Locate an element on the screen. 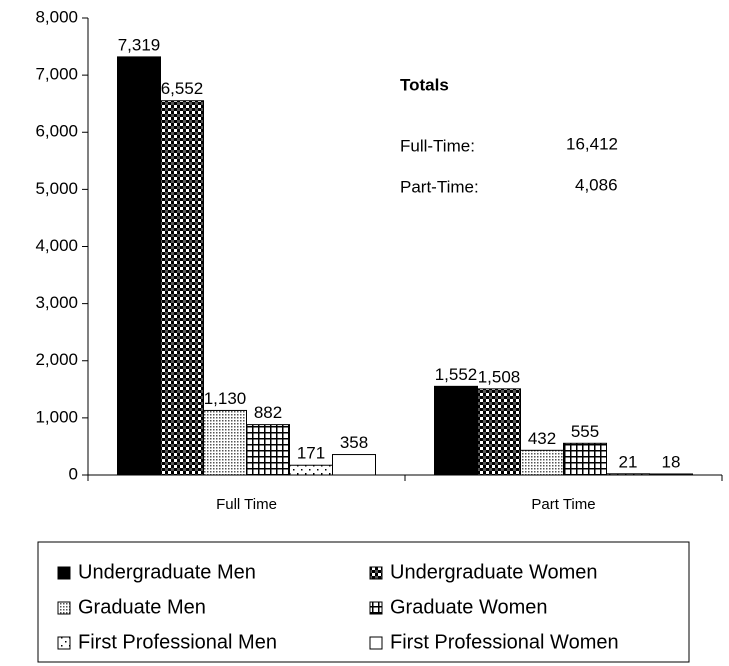 This screenshot has width=729, height=666. value-label: 432 is located at coordinates (542, 438).